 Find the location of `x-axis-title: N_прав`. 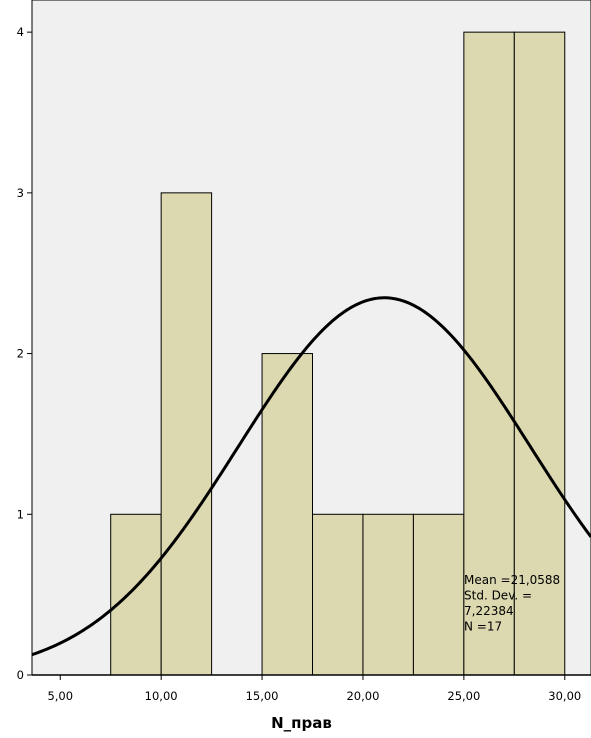

x-axis-title: N_прав is located at coordinates (301, 723).